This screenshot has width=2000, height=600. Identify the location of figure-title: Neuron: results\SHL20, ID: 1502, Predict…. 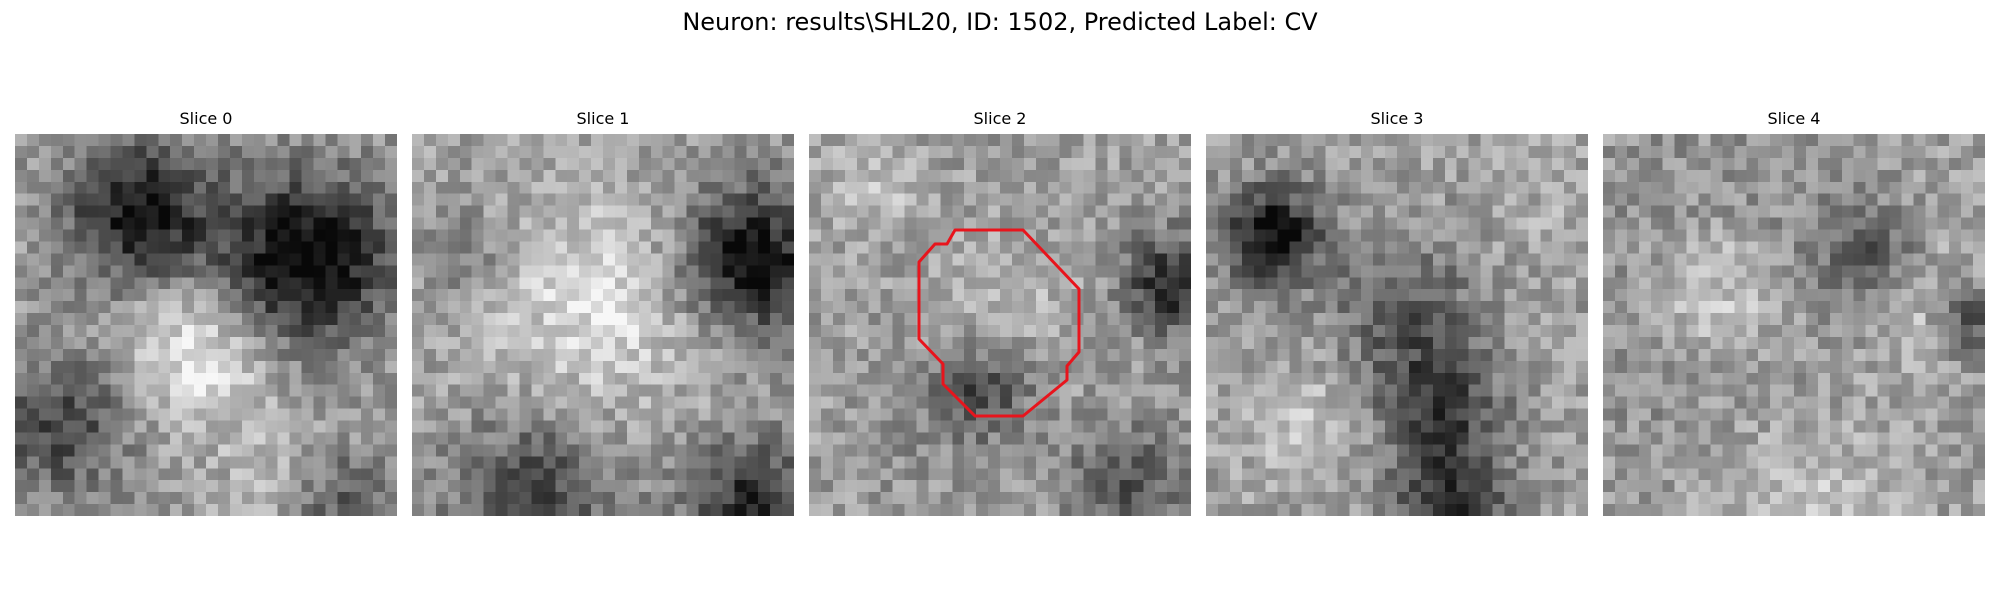
(1000, 22).